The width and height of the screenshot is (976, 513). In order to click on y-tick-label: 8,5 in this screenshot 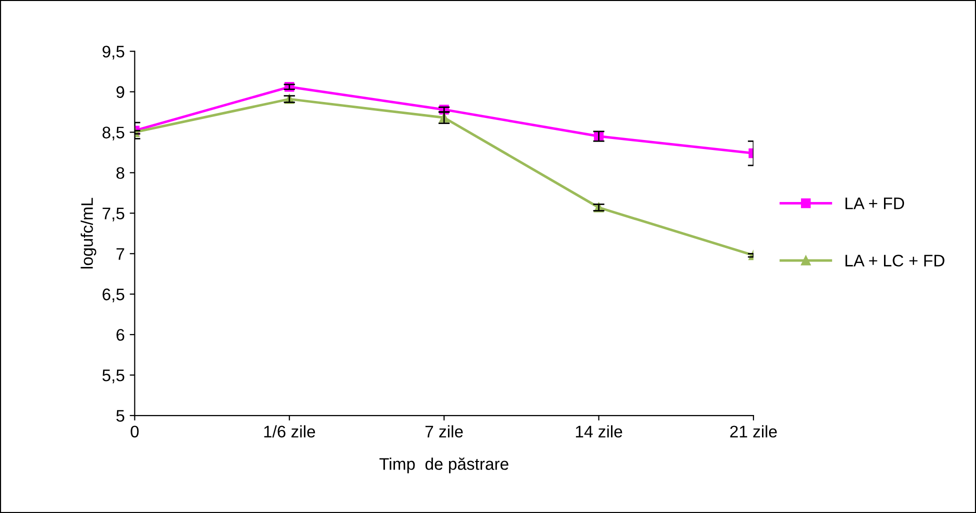, I will do `click(113, 133)`.